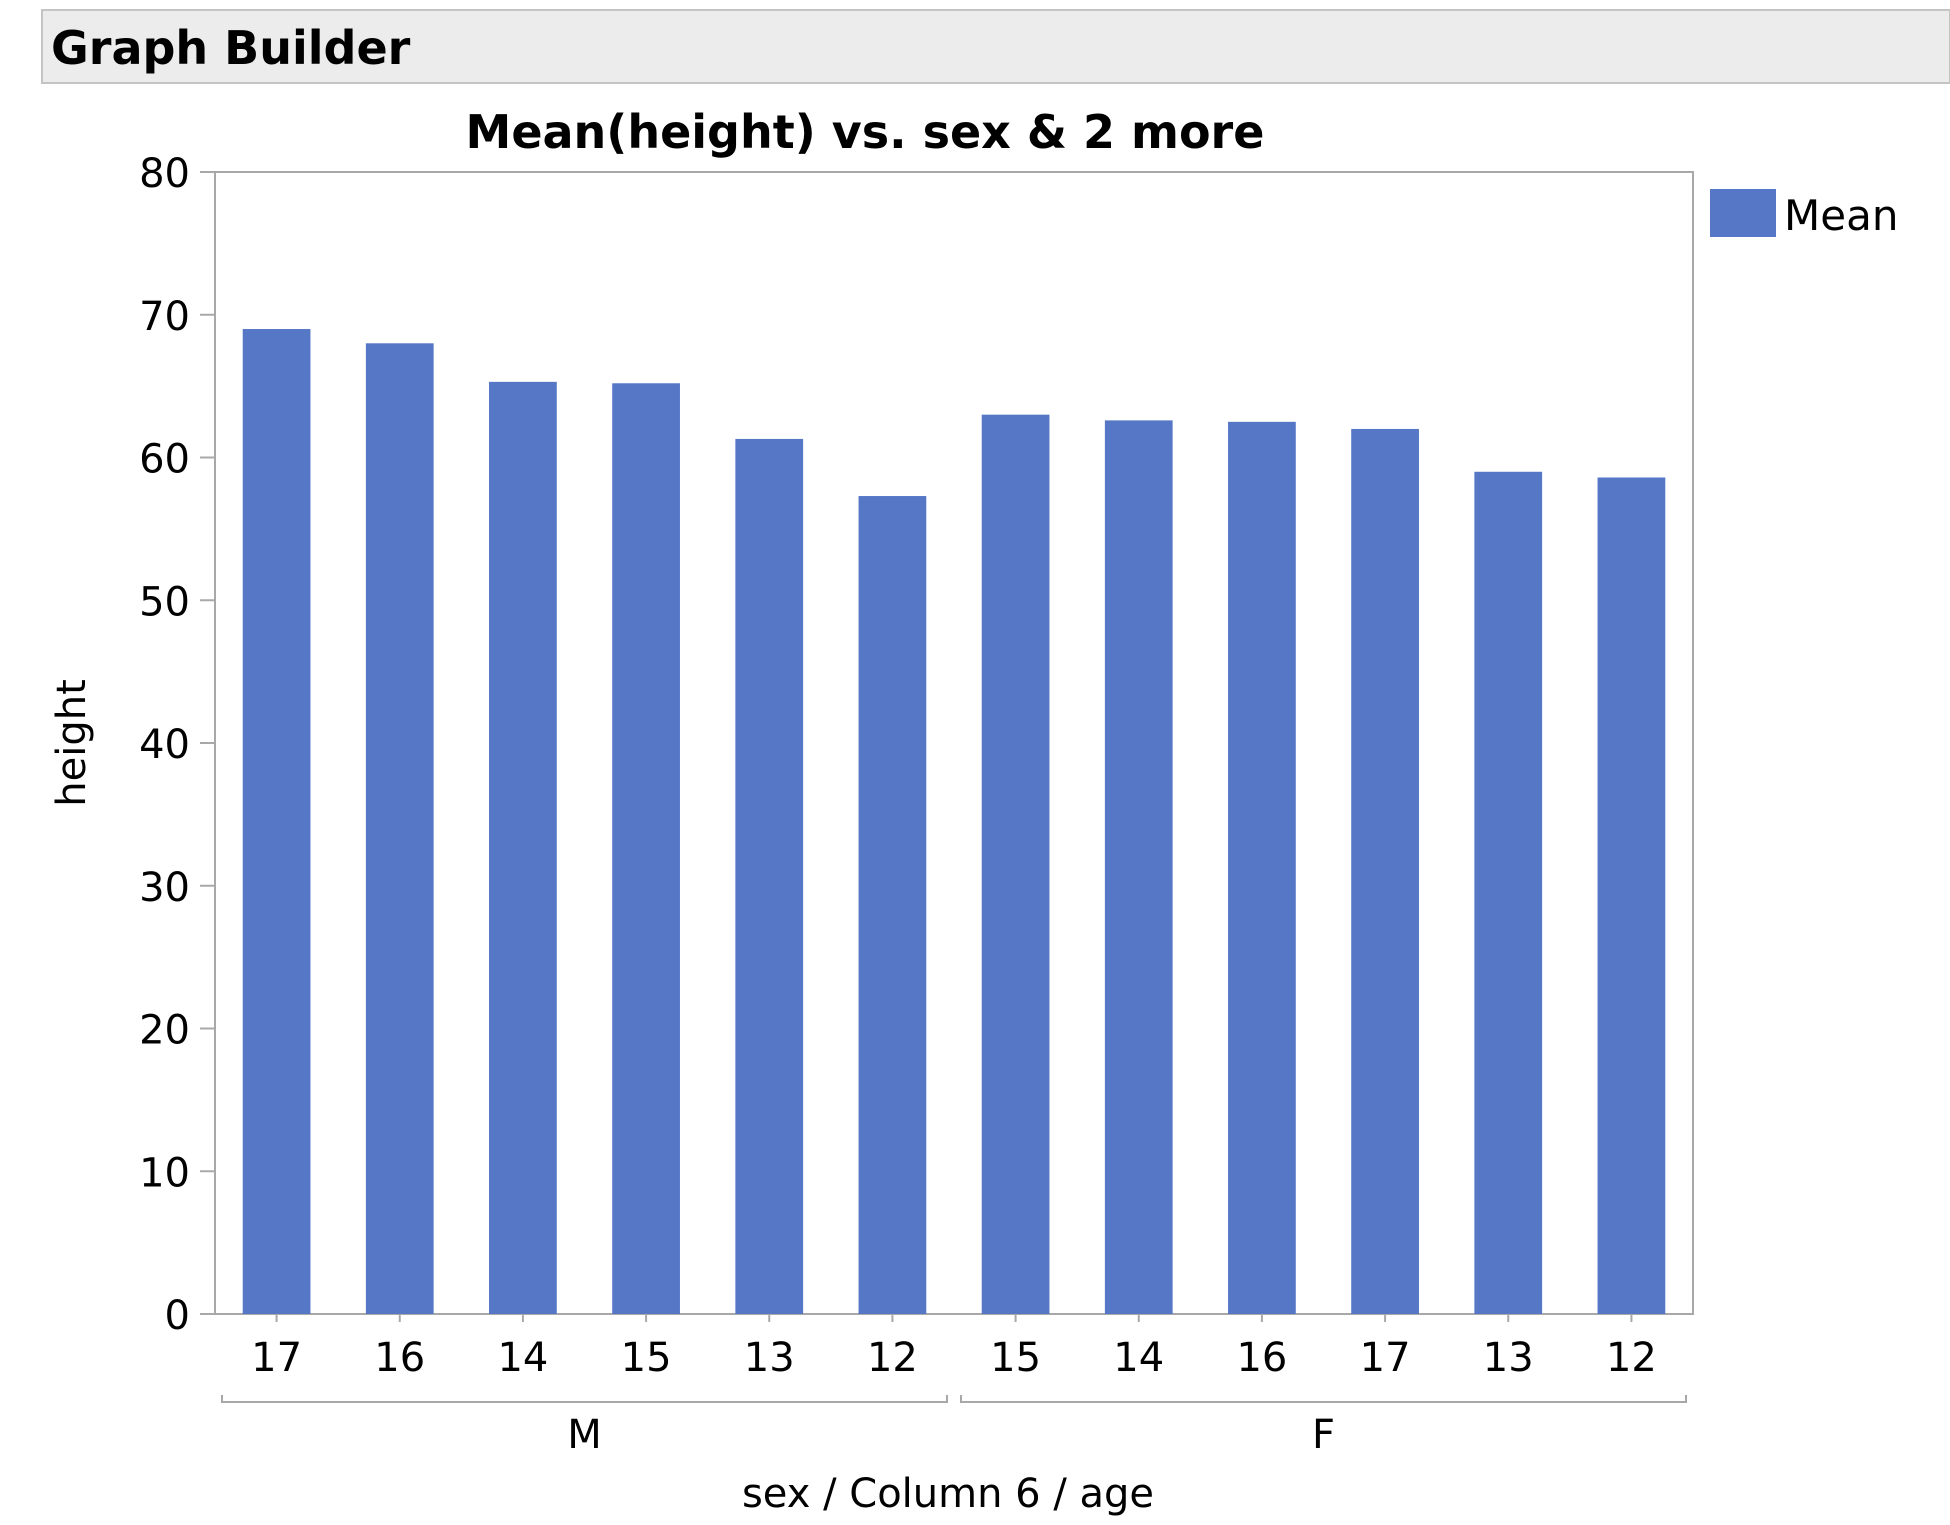 Image resolution: width=1950 pixels, height=1525 pixels. Describe the element at coordinates (865, 132) in the screenshot. I see `chart-title: Mean(height) vs. sex & 2 more` at that location.